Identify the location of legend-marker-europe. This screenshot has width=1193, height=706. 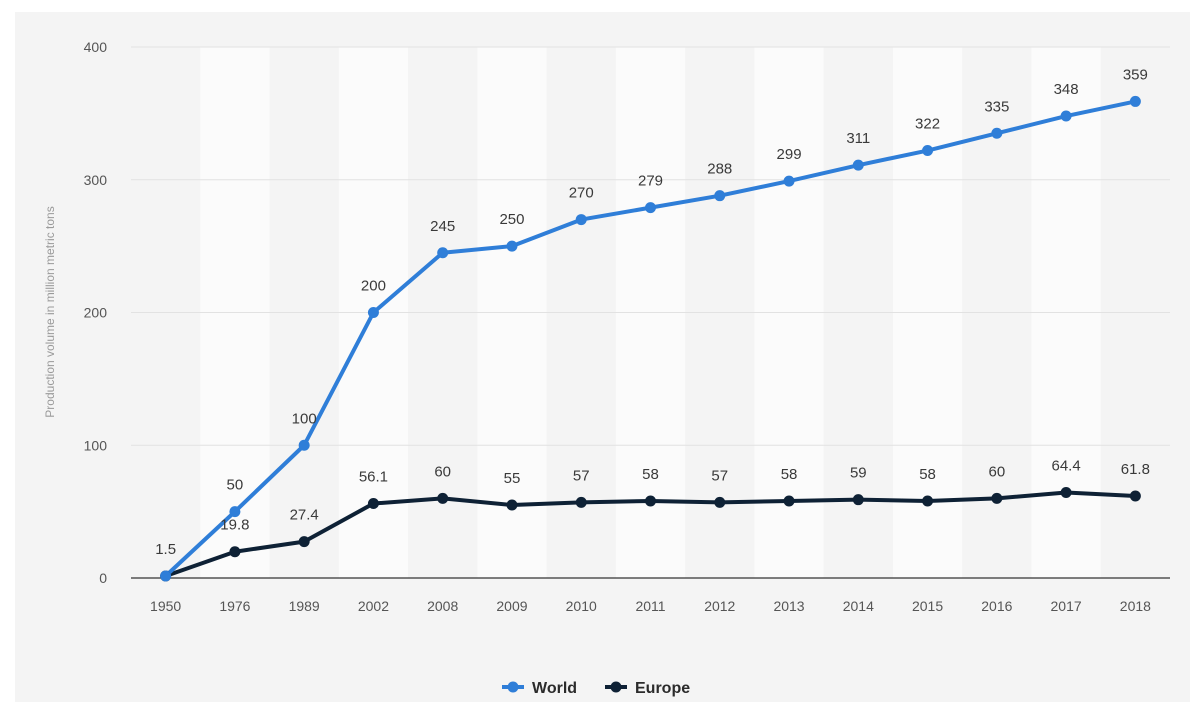
(616, 687).